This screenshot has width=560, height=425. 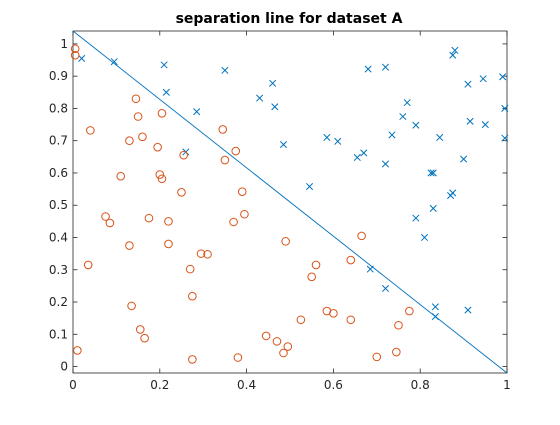 I want to click on y-tick-label: 0.6, so click(x=58, y=173).